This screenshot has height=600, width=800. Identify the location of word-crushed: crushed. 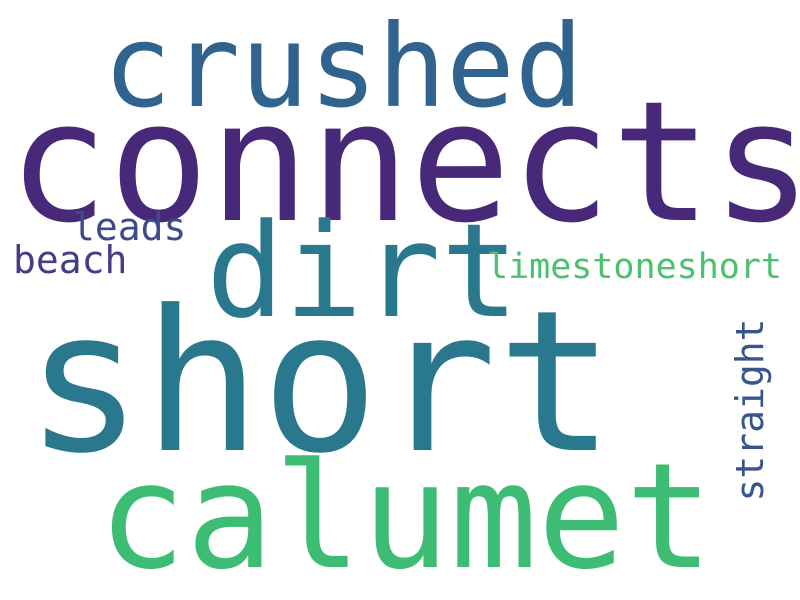
(343, 66).